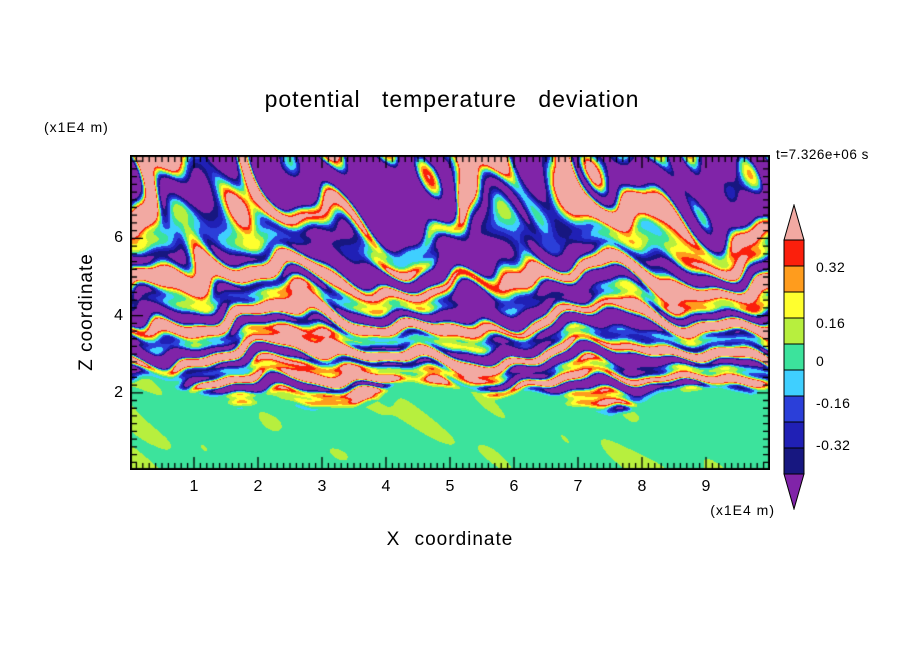 This screenshot has height=654, width=904. Describe the element at coordinates (794, 492) in the screenshot. I see `colorbar-bottom-arrow` at that location.